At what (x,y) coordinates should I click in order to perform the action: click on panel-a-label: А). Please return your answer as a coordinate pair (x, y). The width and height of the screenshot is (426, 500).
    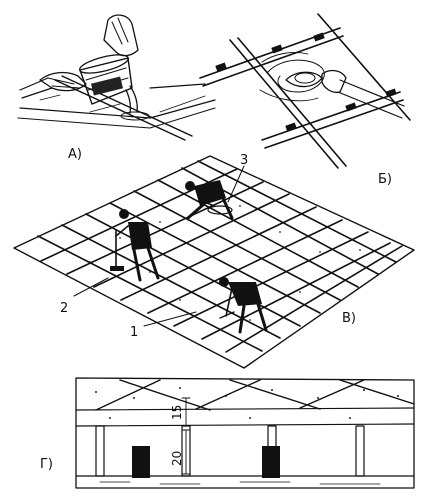
    Looking at the image, I should click on (75, 154).